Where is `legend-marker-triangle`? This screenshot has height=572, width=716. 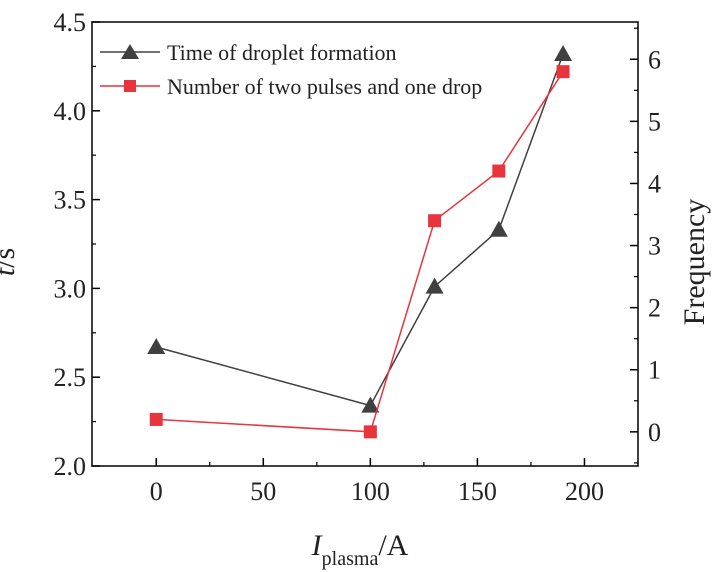
legend-marker-triangle is located at coordinates (130, 51).